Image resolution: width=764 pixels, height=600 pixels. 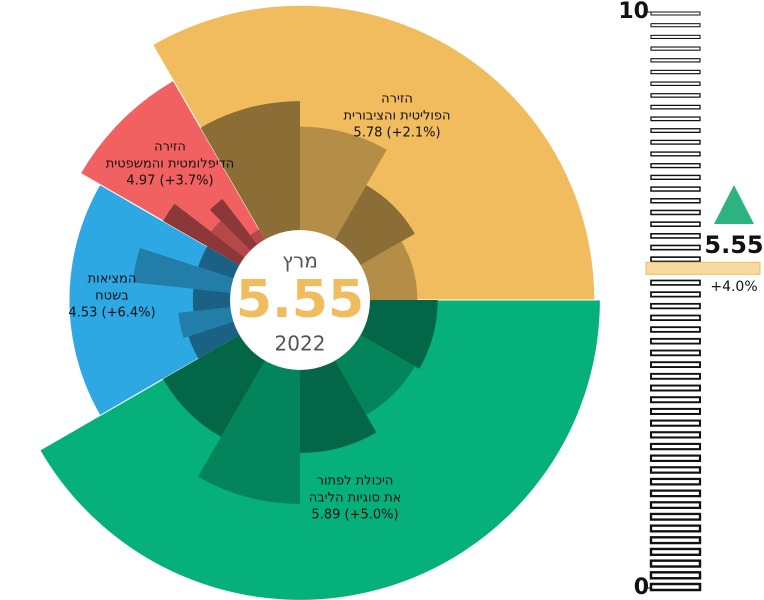 What do you see at coordinates (112, 296) in the screenshot?
I see `domain-label: בשטח` at bounding box center [112, 296].